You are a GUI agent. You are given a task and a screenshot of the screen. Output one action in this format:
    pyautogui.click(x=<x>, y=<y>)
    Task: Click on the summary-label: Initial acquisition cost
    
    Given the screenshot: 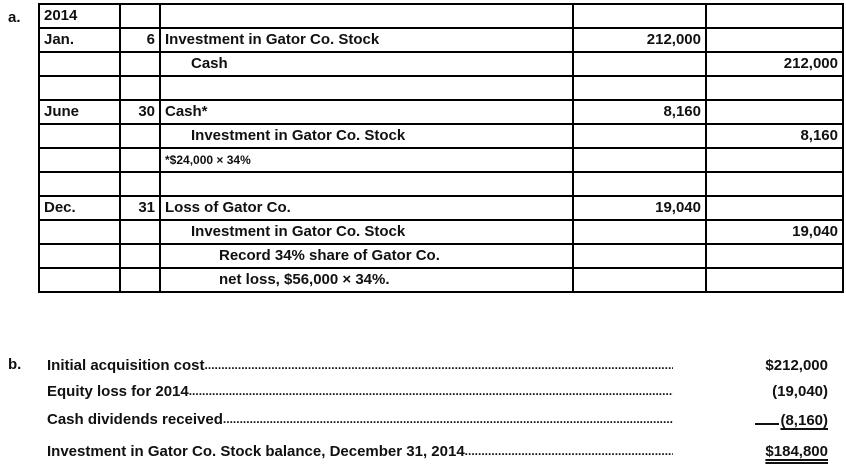 What is the action you would take?
    pyautogui.click(x=126, y=365)
    